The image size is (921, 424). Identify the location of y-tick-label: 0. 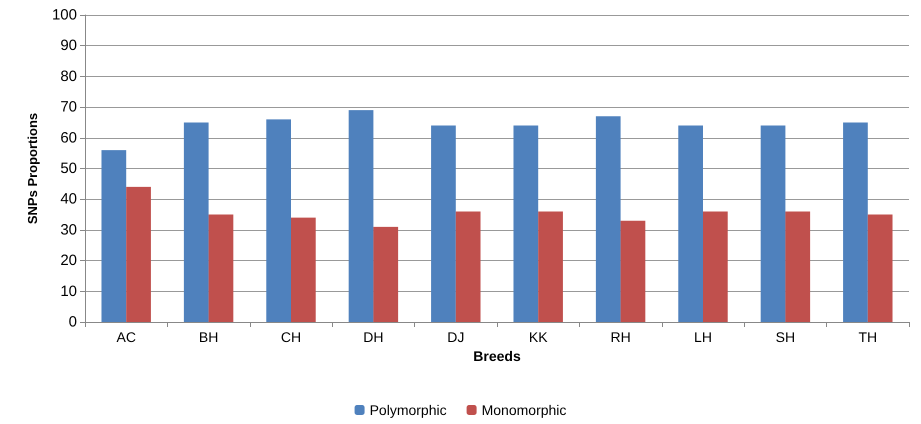
(72, 322).